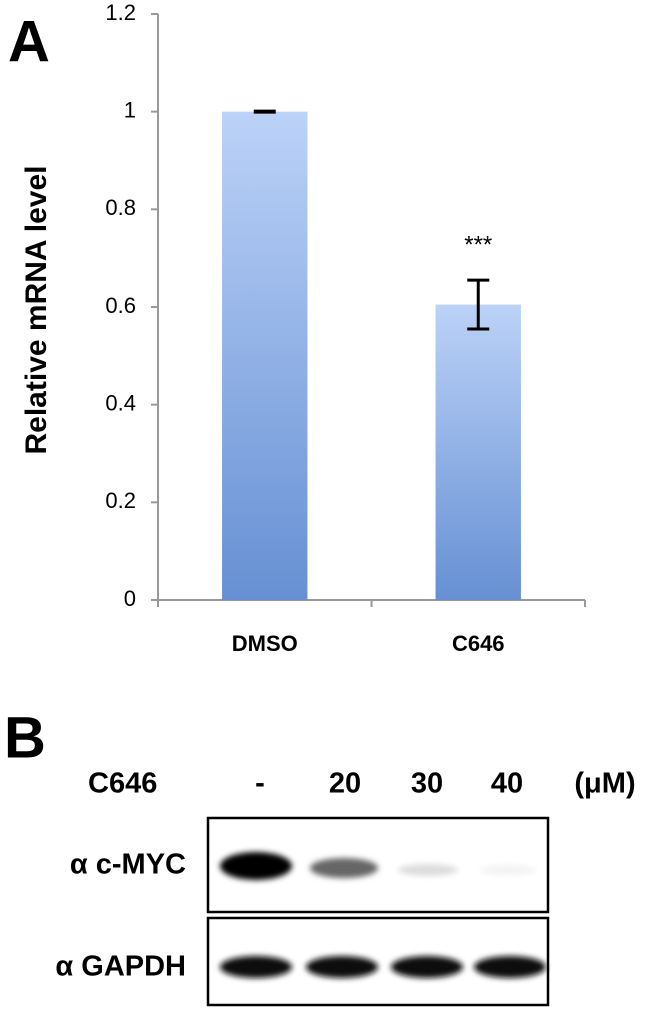  Describe the element at coordinates (427, 784) in the screenshot. I see `lane-label: 30` at that location.